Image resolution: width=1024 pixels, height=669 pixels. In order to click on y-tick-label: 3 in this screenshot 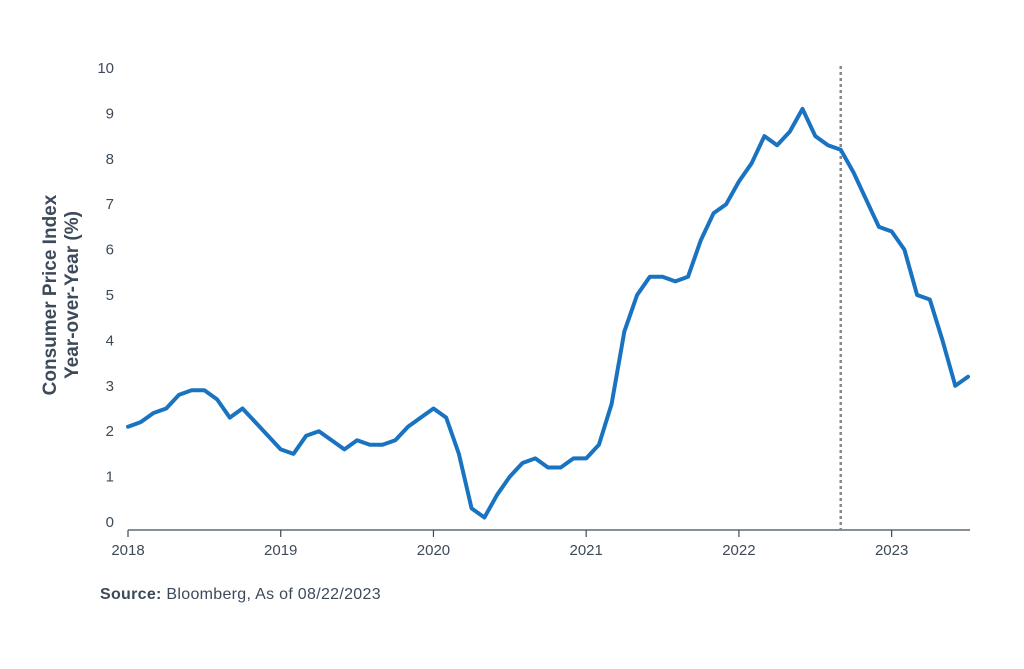, I will do `click(110, 386)`.